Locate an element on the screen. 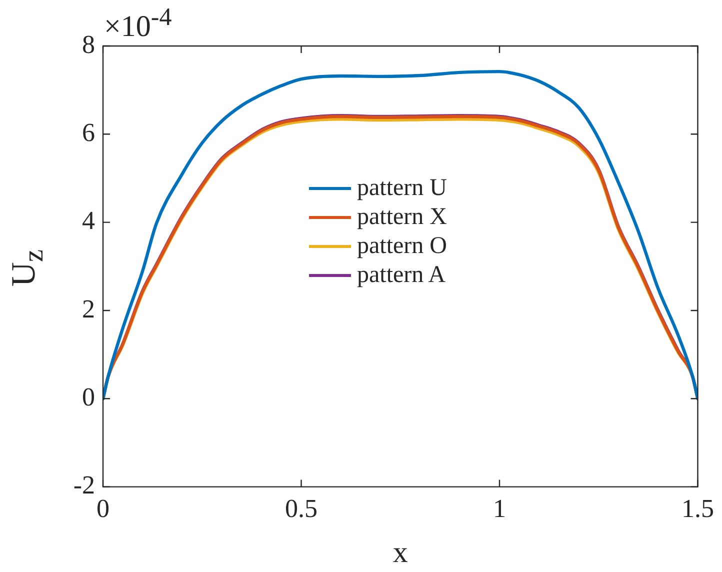 The image size is (722, 572). x-tick-label: 1.5 is located at coordinates (698, 509).